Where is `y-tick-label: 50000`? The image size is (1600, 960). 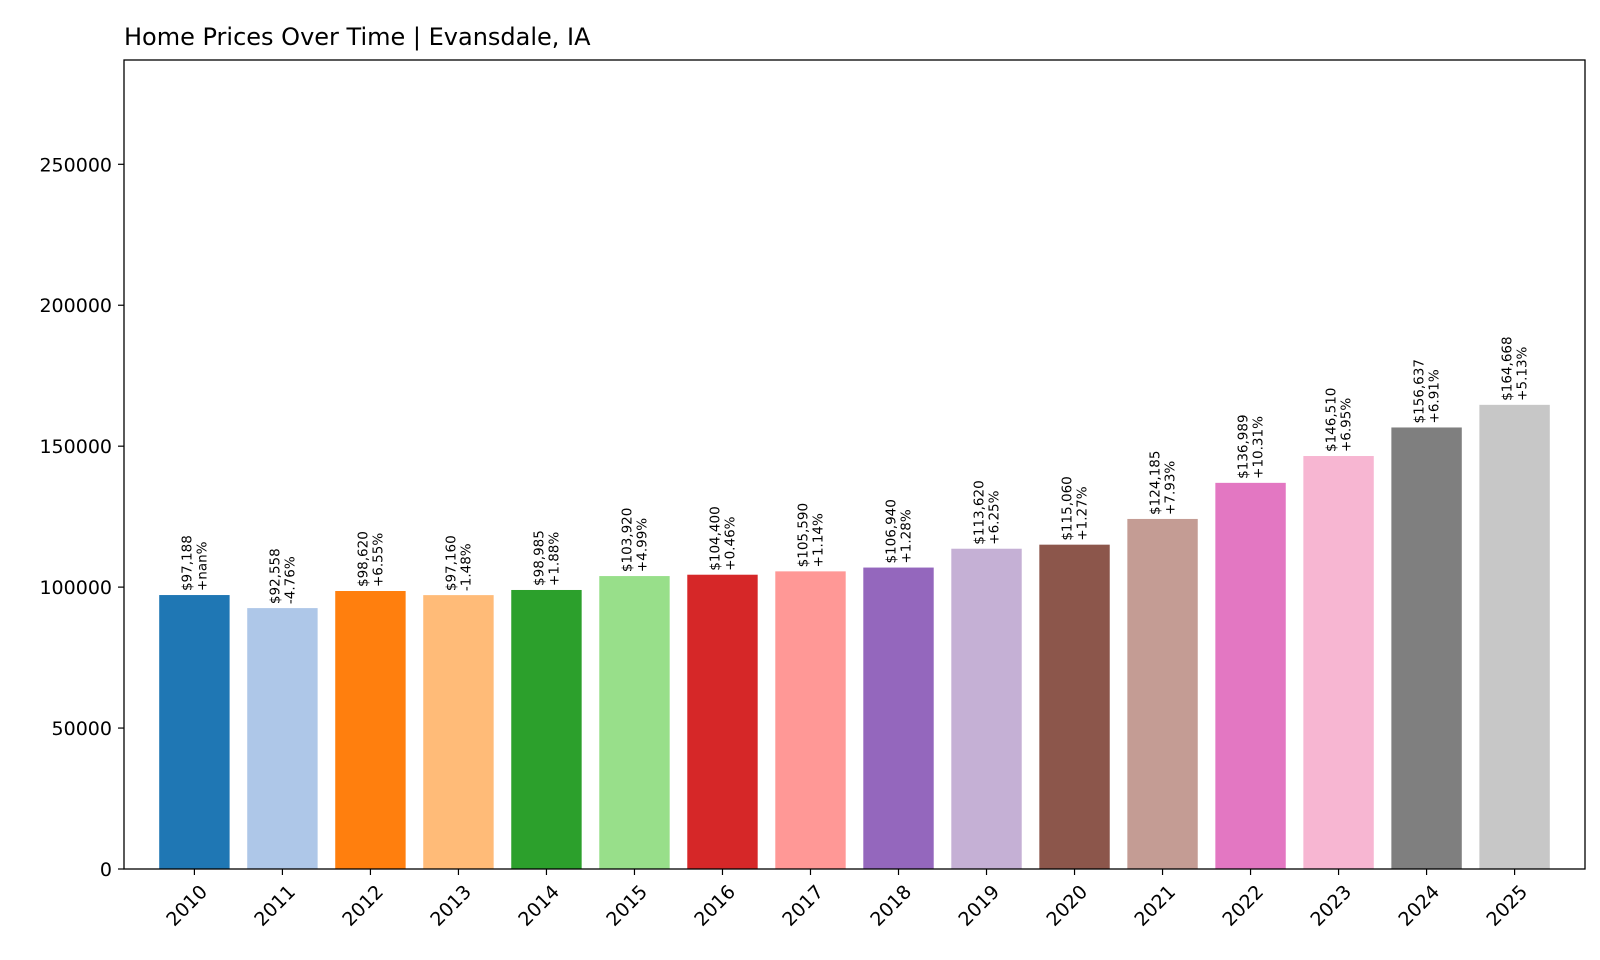 y-tick-label: 50000 is located at coordinates (82, 729).